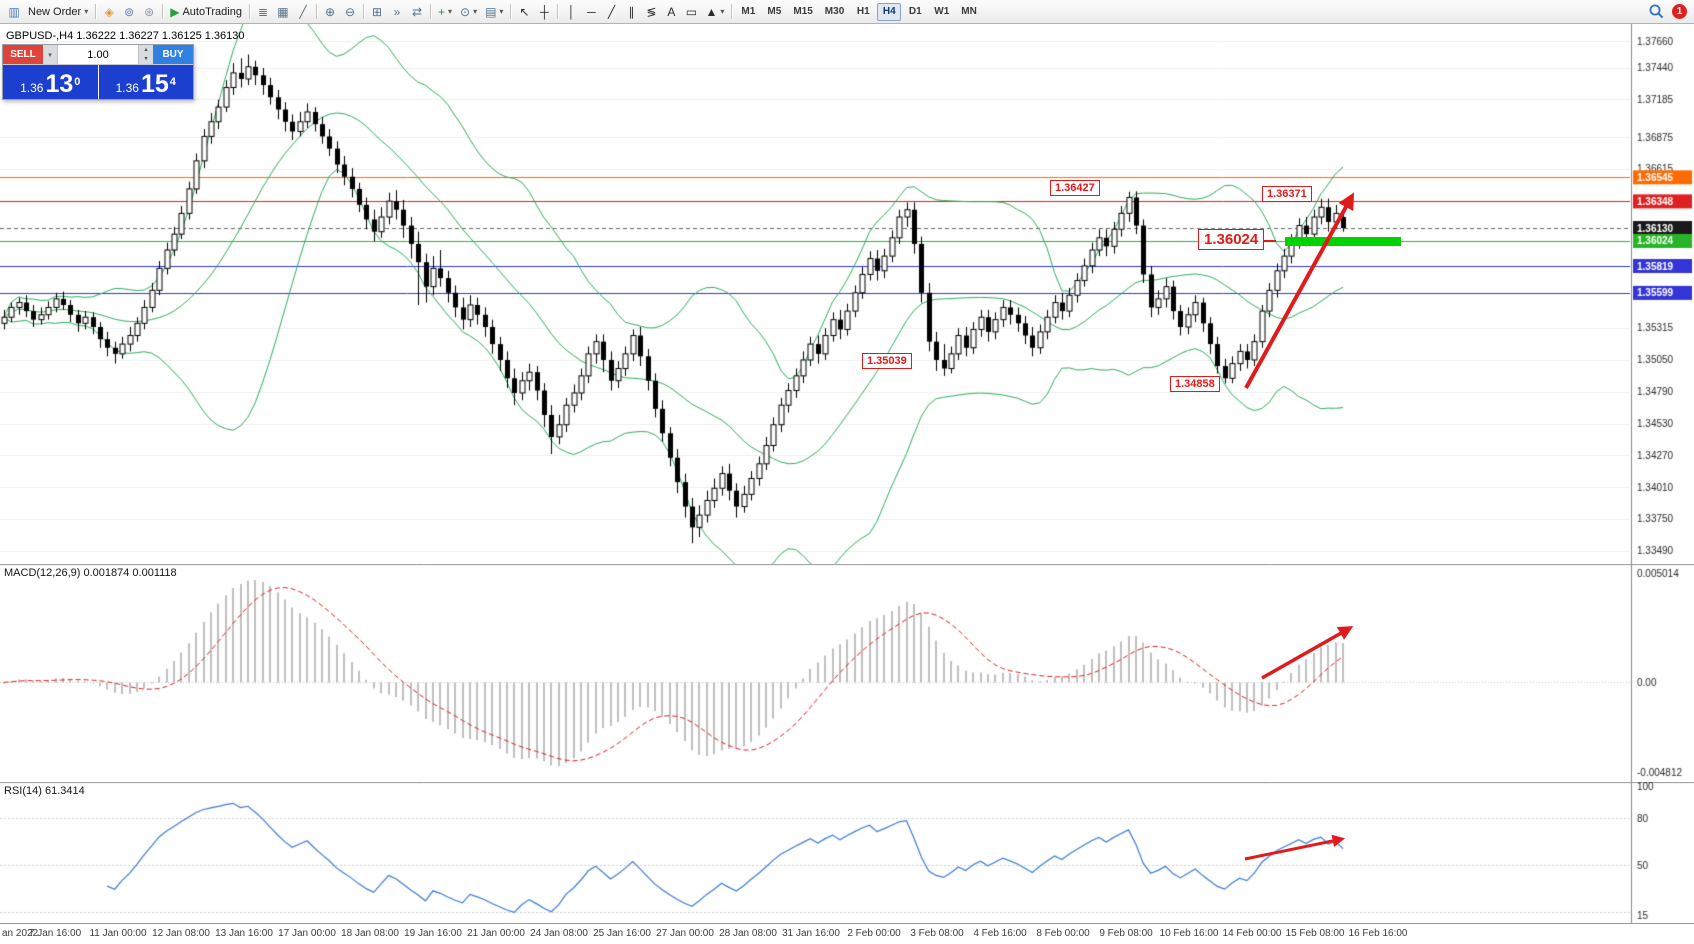 The height and width of the screenshot is (944, 1694). Describe the element at coordinates (212, 11) in the screenshot. I see `autotrading-button-label: AutoTrading` at that location.